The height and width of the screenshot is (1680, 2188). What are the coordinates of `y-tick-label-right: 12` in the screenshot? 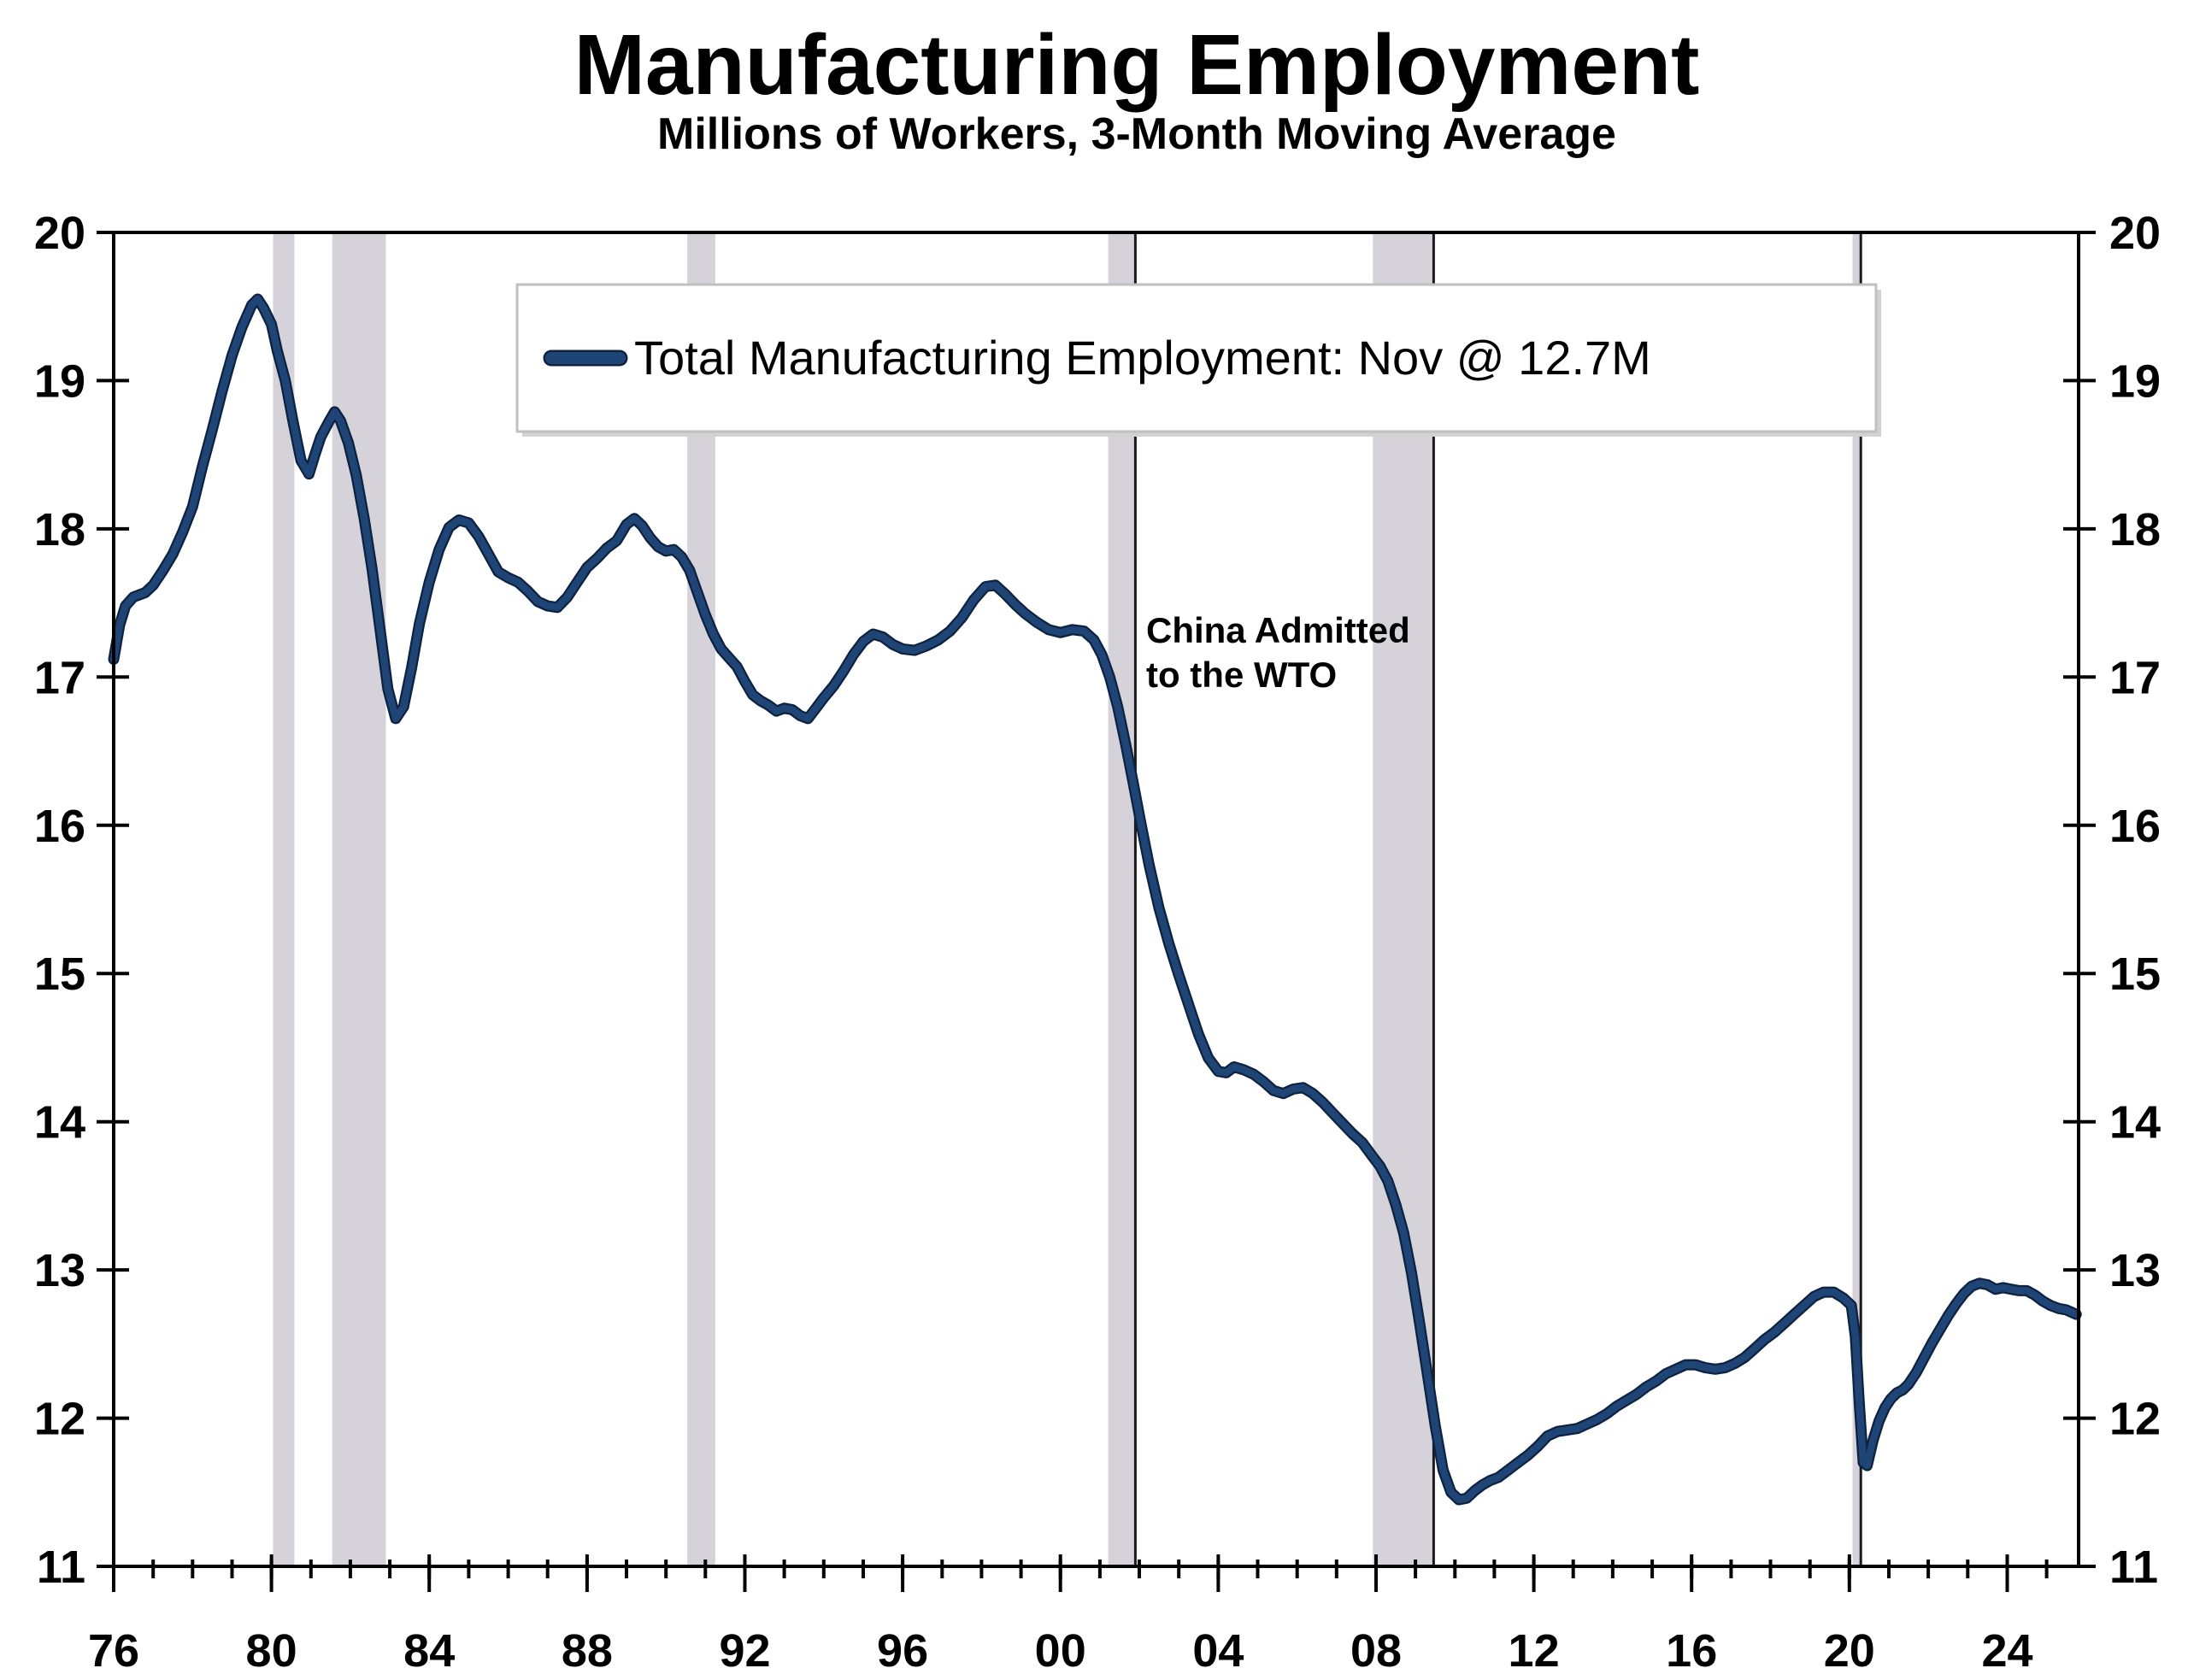 It's located at (2135, 1419).